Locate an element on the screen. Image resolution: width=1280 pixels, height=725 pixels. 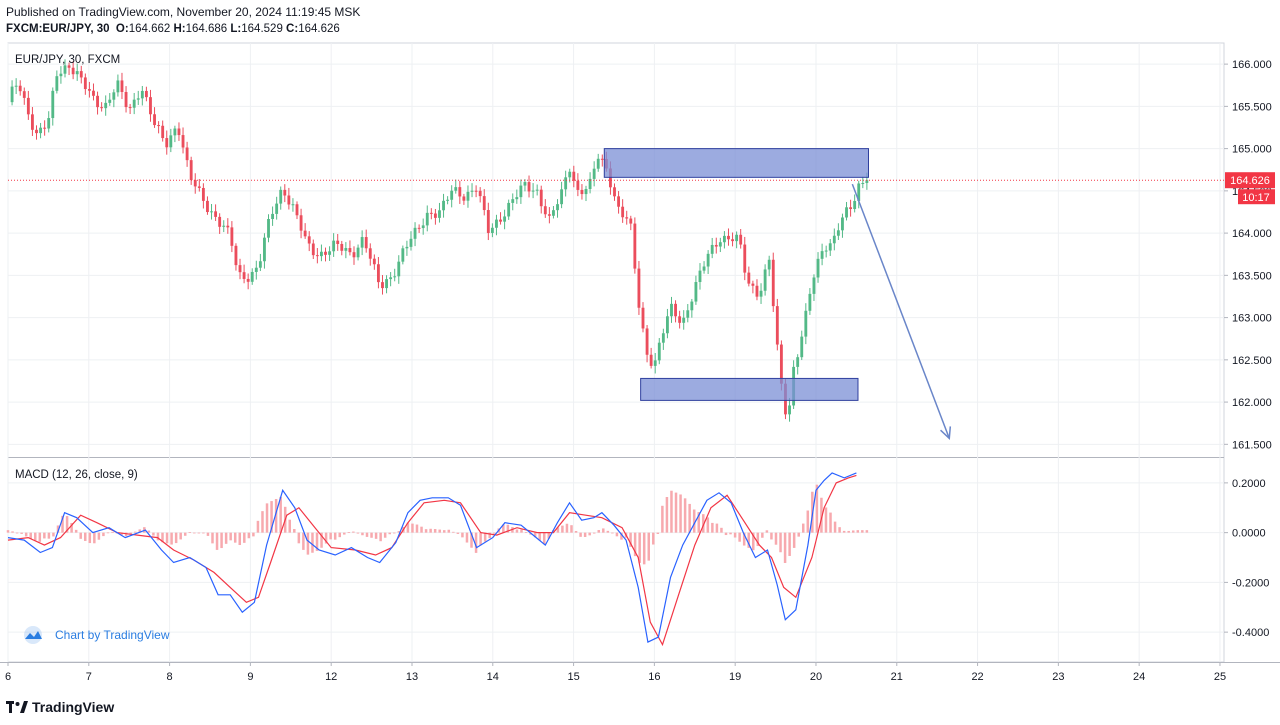
x-tick-label: 8 is located at coordinates (170, 677).